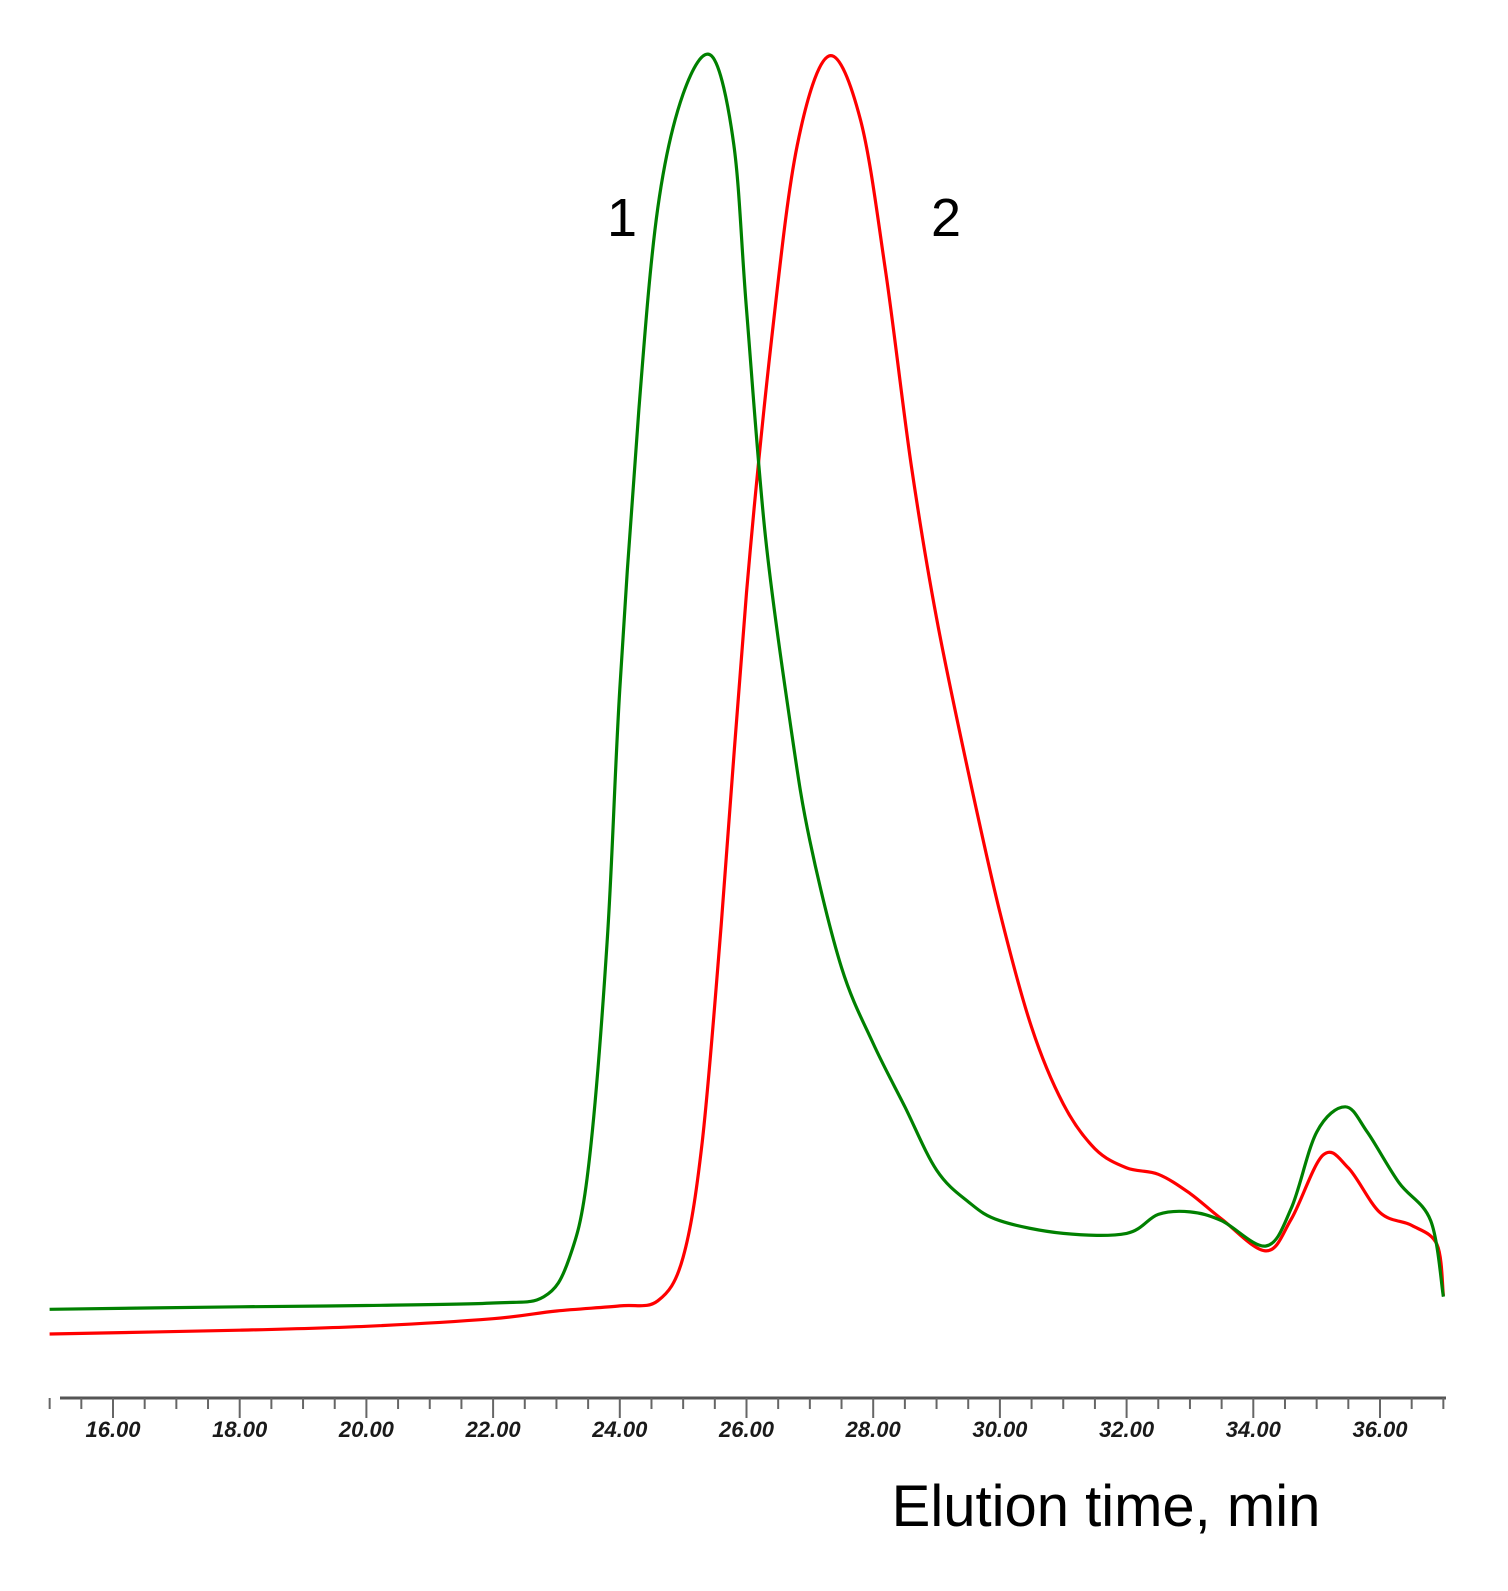 This screenshot has height=1591, width=1508. What do you see at coordinates (1254, 1429) in the screenshot?
I see `x-tick-label: 34.00` at bounding box center [1254, 1429].